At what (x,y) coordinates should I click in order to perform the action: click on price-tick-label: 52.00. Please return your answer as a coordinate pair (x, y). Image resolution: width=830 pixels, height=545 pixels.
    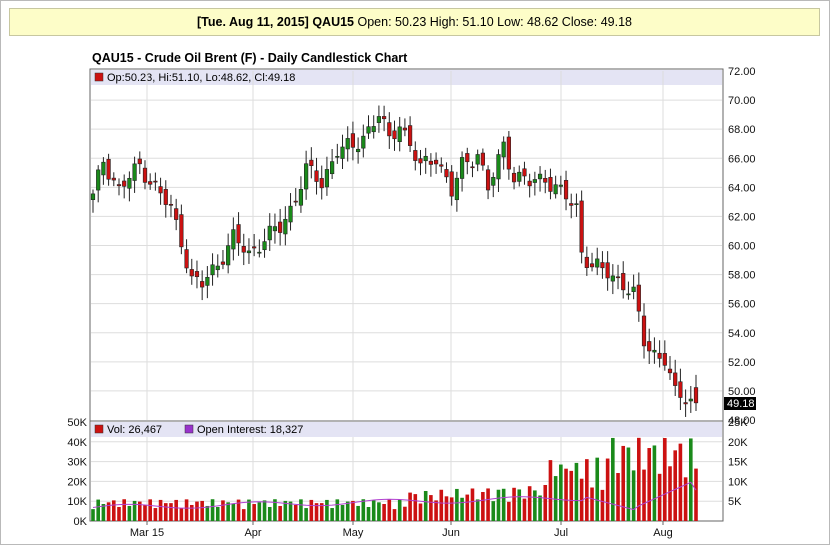
    Looking at the image, I should click on (742, 363).